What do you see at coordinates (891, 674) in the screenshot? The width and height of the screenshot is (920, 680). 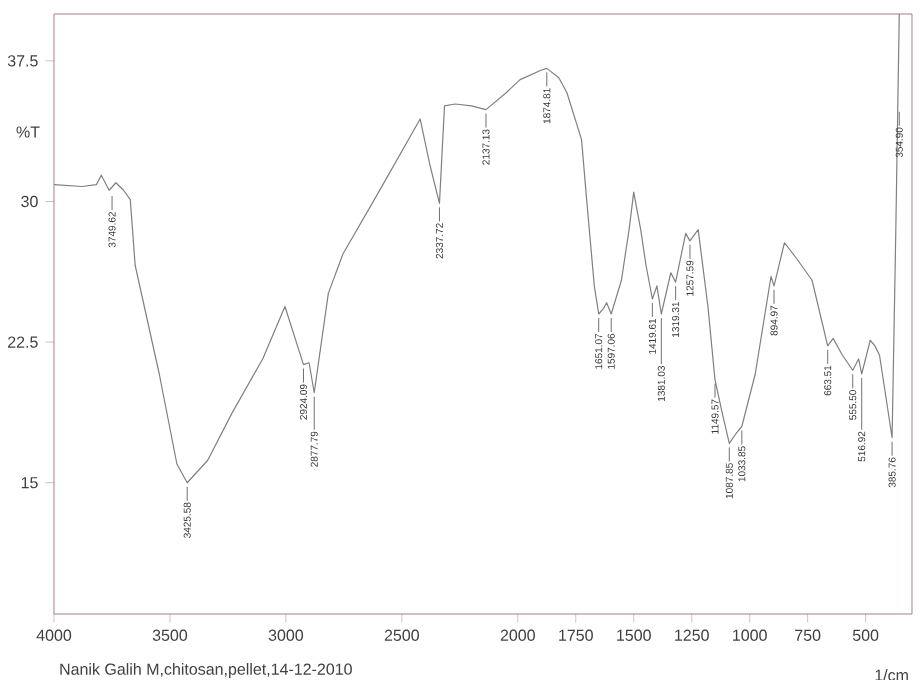 I see `x-axis-title: 1/cm` at bounding box center [891, 674].